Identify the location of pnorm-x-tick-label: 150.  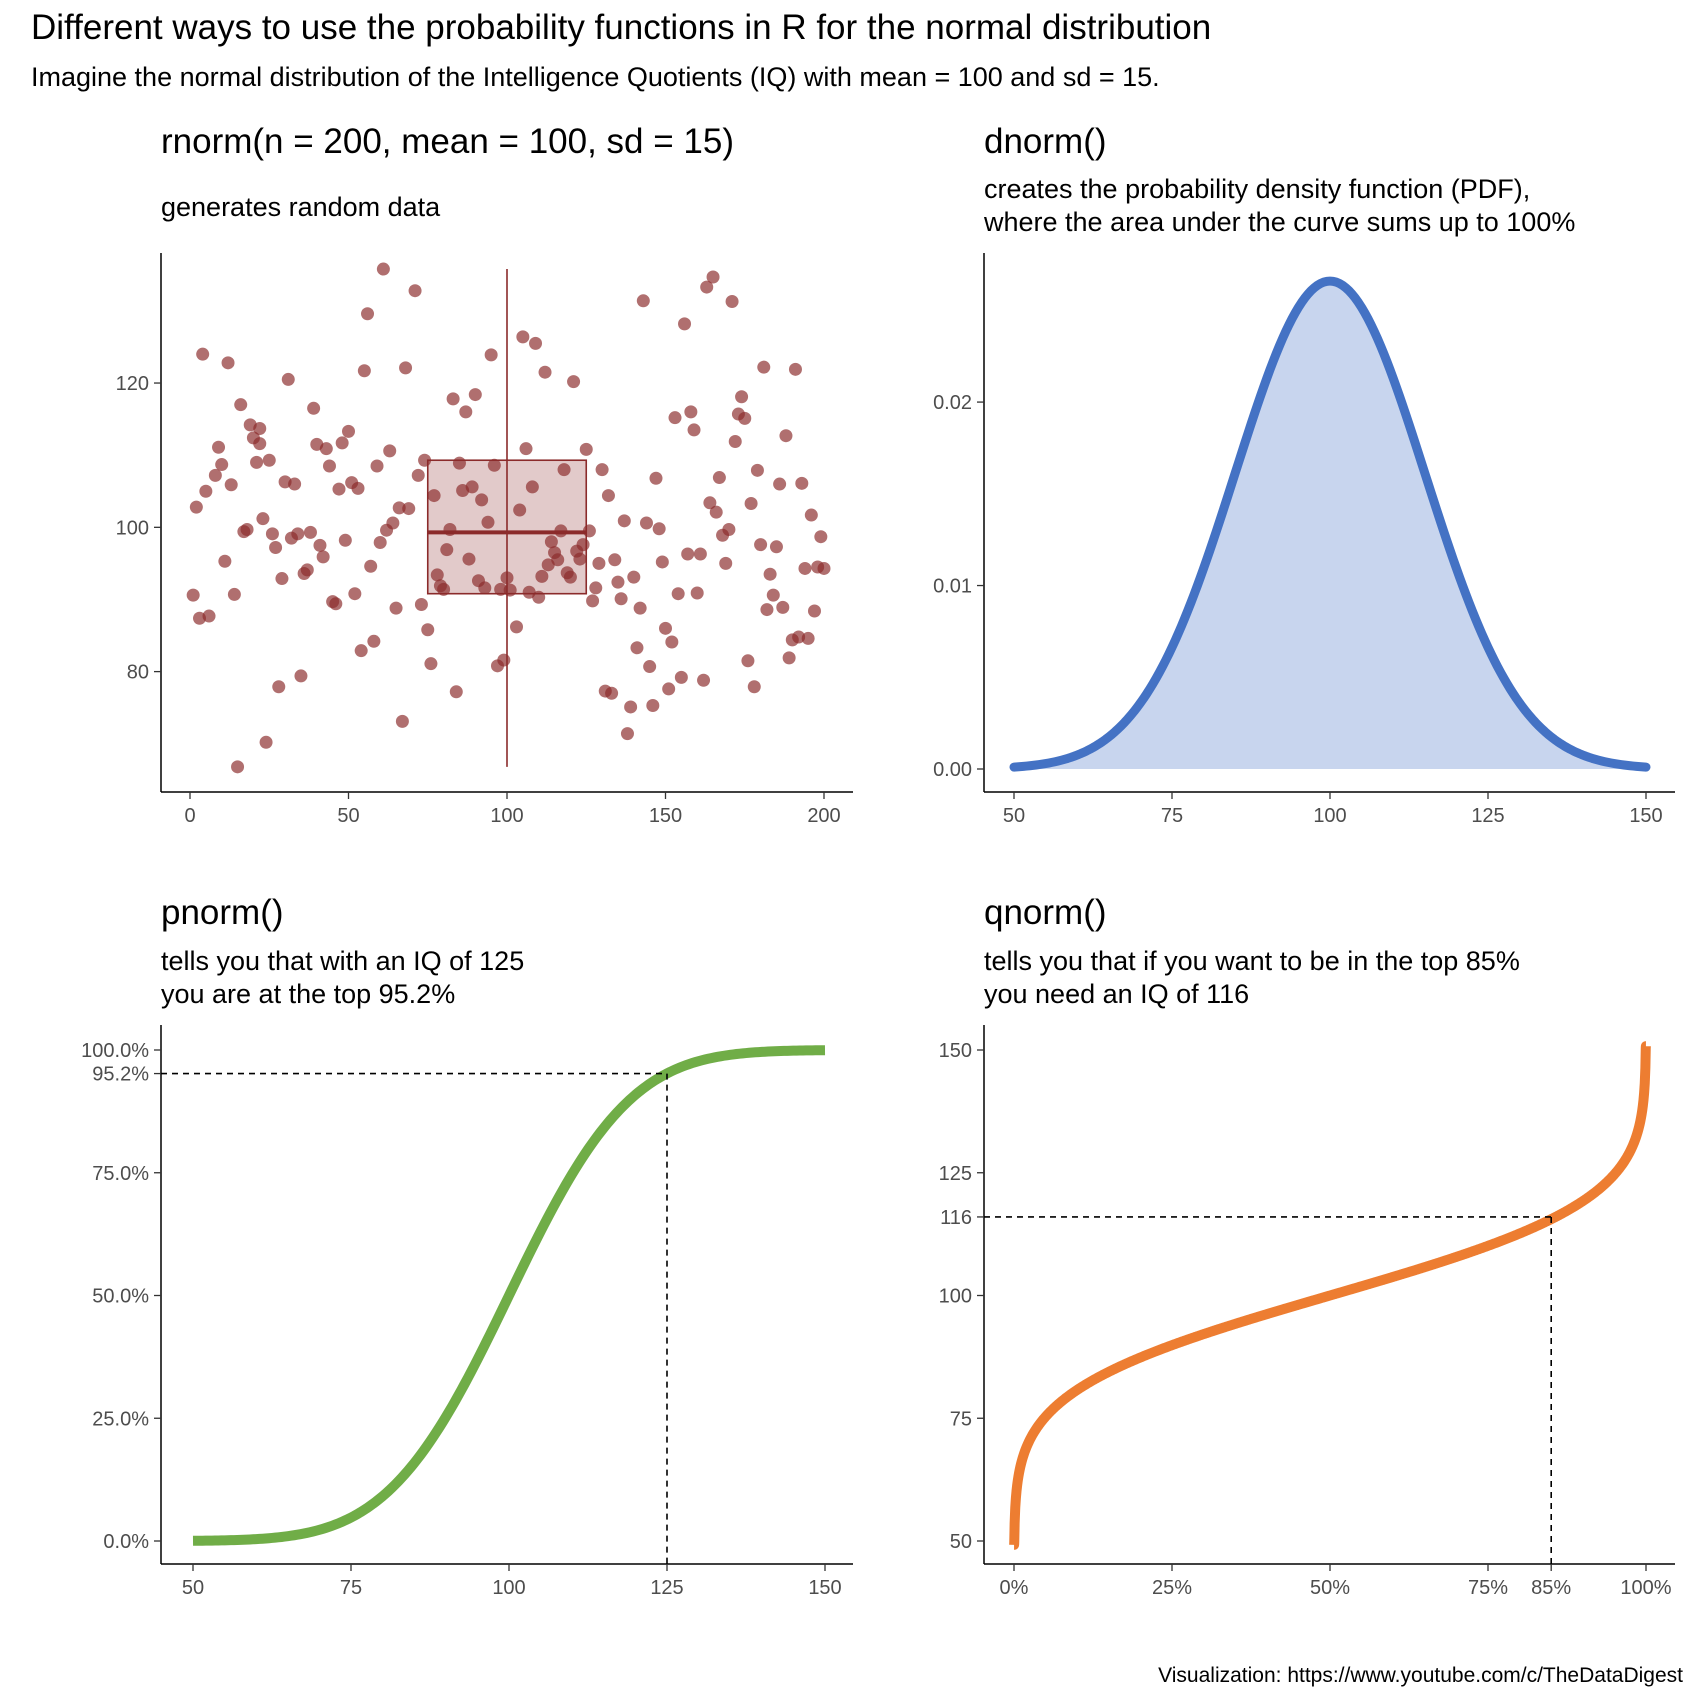
(824, 1588).